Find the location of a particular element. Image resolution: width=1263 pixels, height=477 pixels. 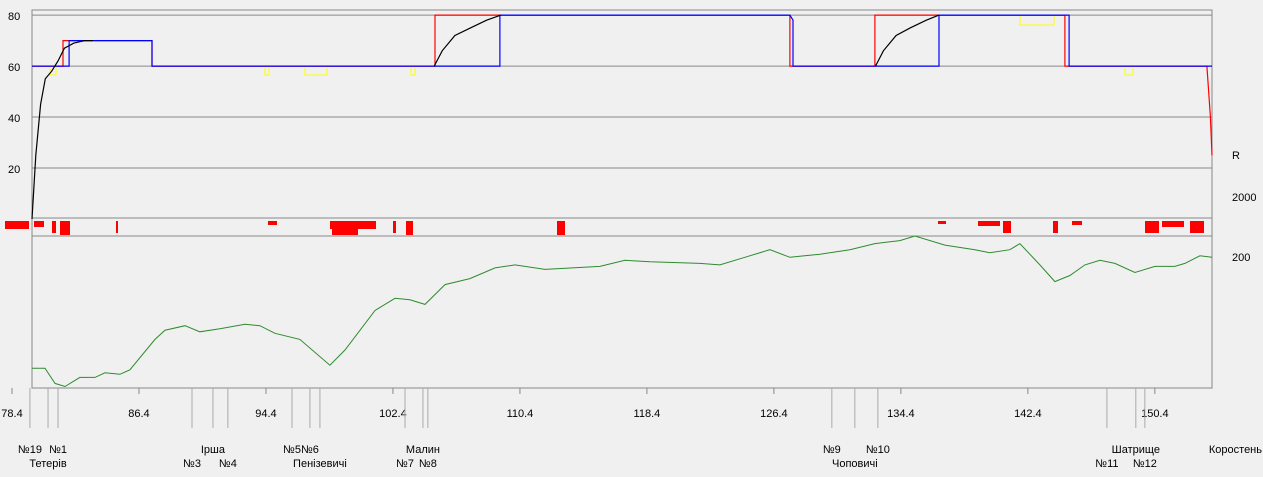

station-label: Тетерів is located at coordinates (47, 464).